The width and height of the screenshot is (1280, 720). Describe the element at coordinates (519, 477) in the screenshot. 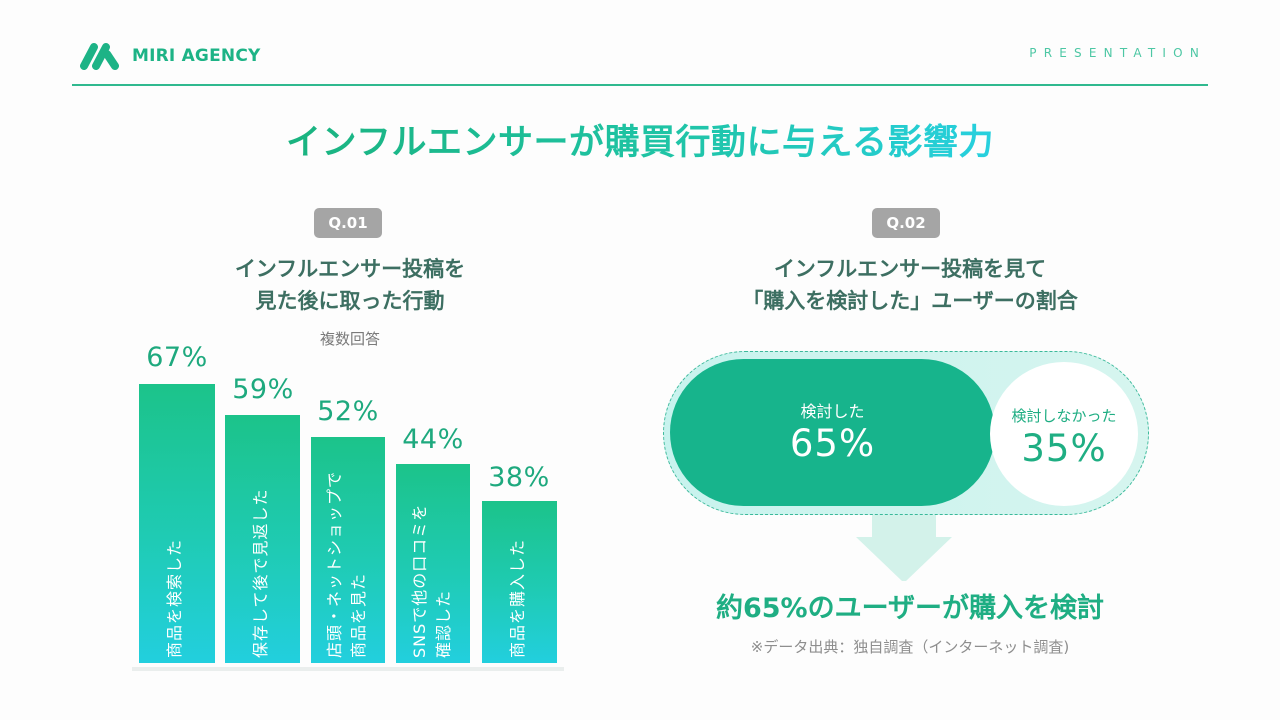

I see `bar-value: 38%` at that location.